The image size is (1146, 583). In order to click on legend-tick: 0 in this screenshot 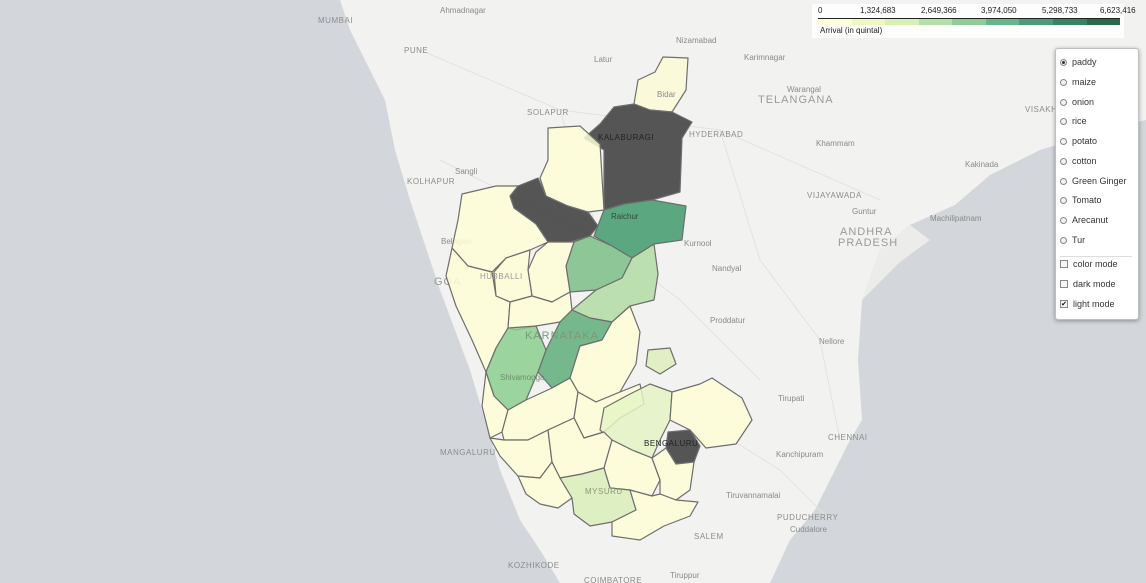, I will do `click(820, 10)`.